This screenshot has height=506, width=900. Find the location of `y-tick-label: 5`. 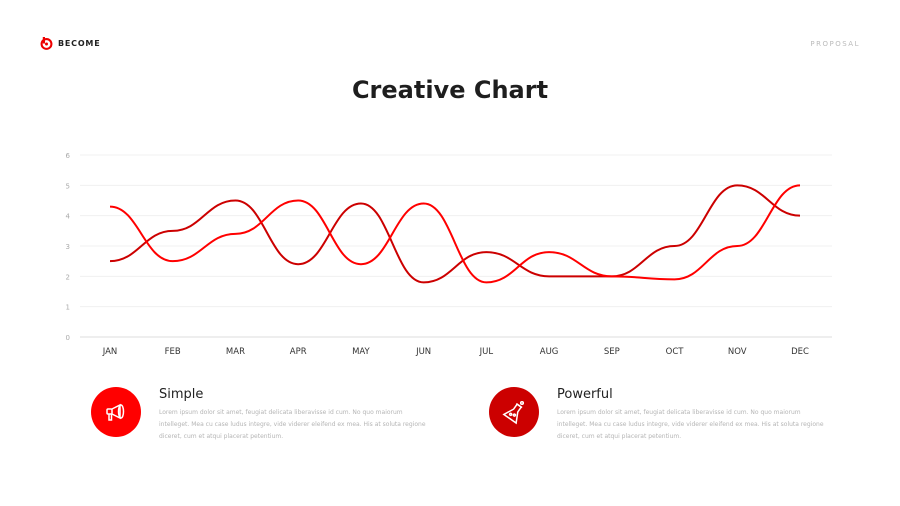

y-tick-label: 5 is located at coordinates (68, 186).